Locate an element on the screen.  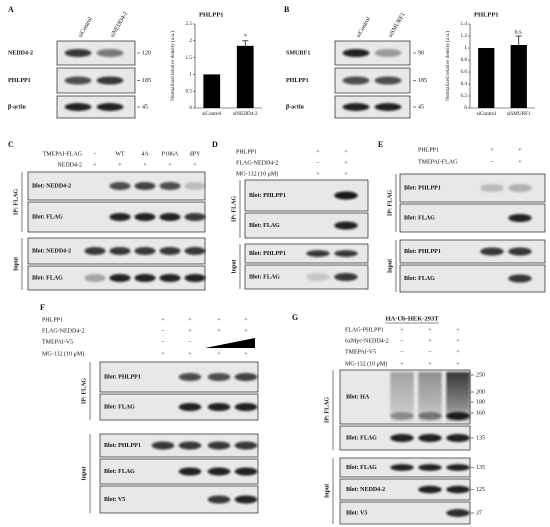
panel-letter: A is located at coordinates (11, 9).